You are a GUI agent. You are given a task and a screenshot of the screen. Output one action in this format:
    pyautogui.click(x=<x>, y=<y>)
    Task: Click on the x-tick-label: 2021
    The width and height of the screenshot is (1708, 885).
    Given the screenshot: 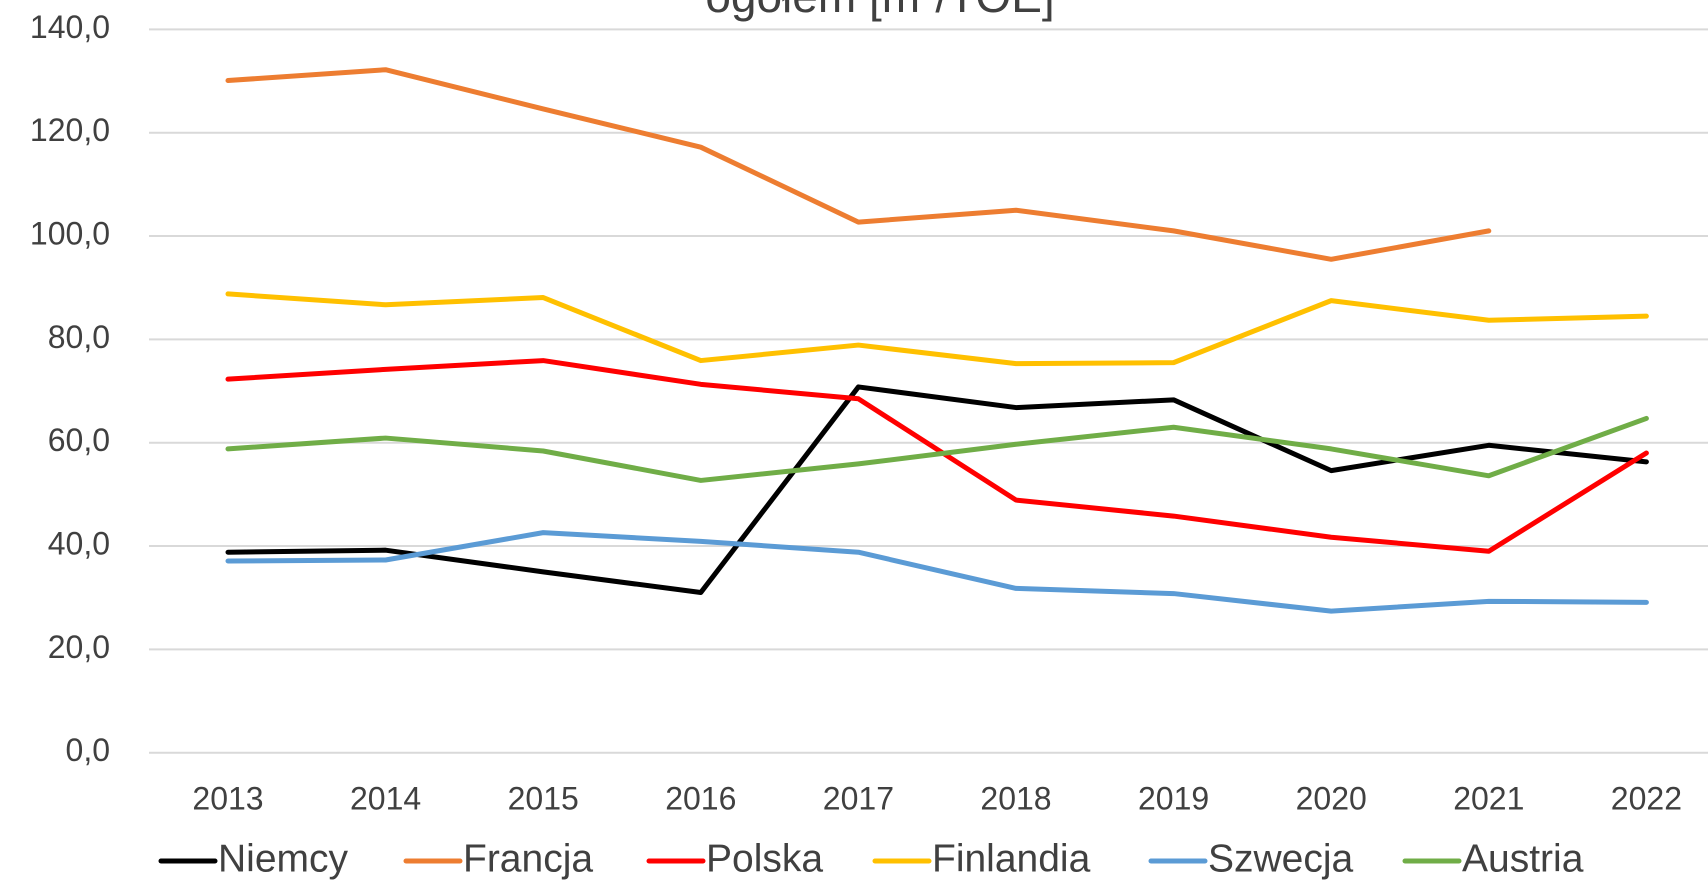 What is the action you would take?
    pyautogui.click(x=1488, y=798)
    